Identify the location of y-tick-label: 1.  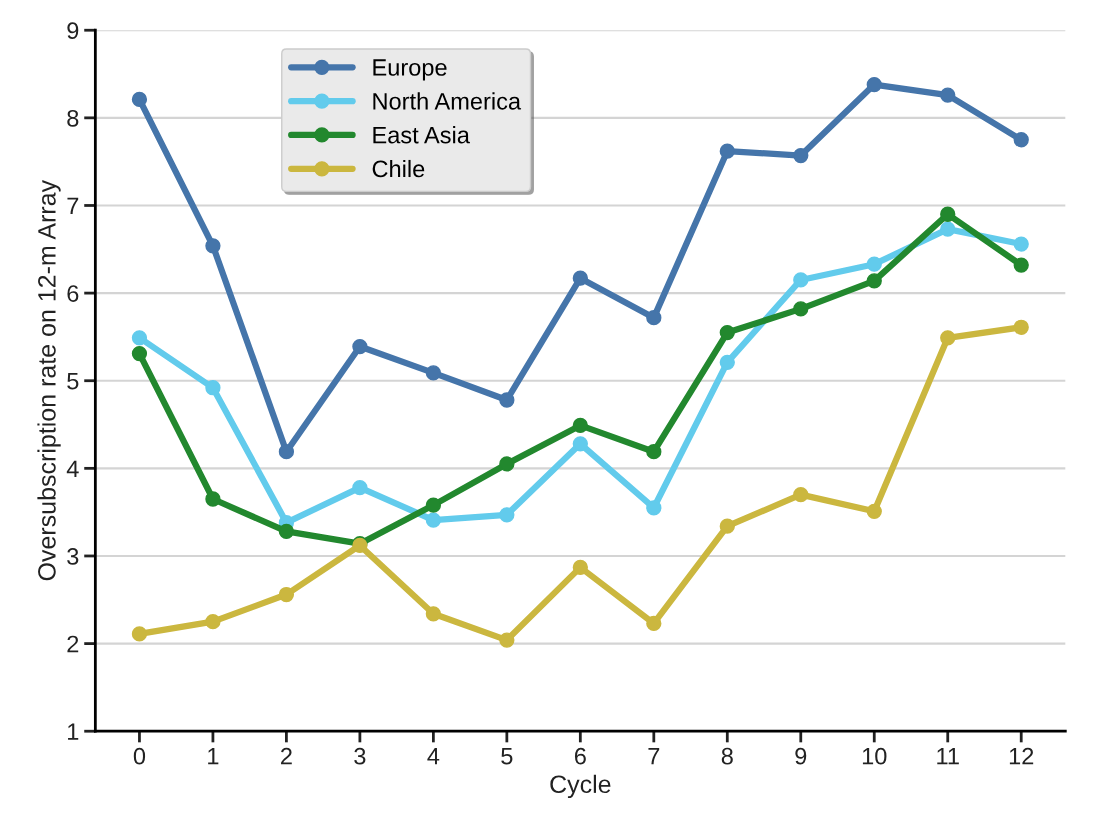
(73, 731).